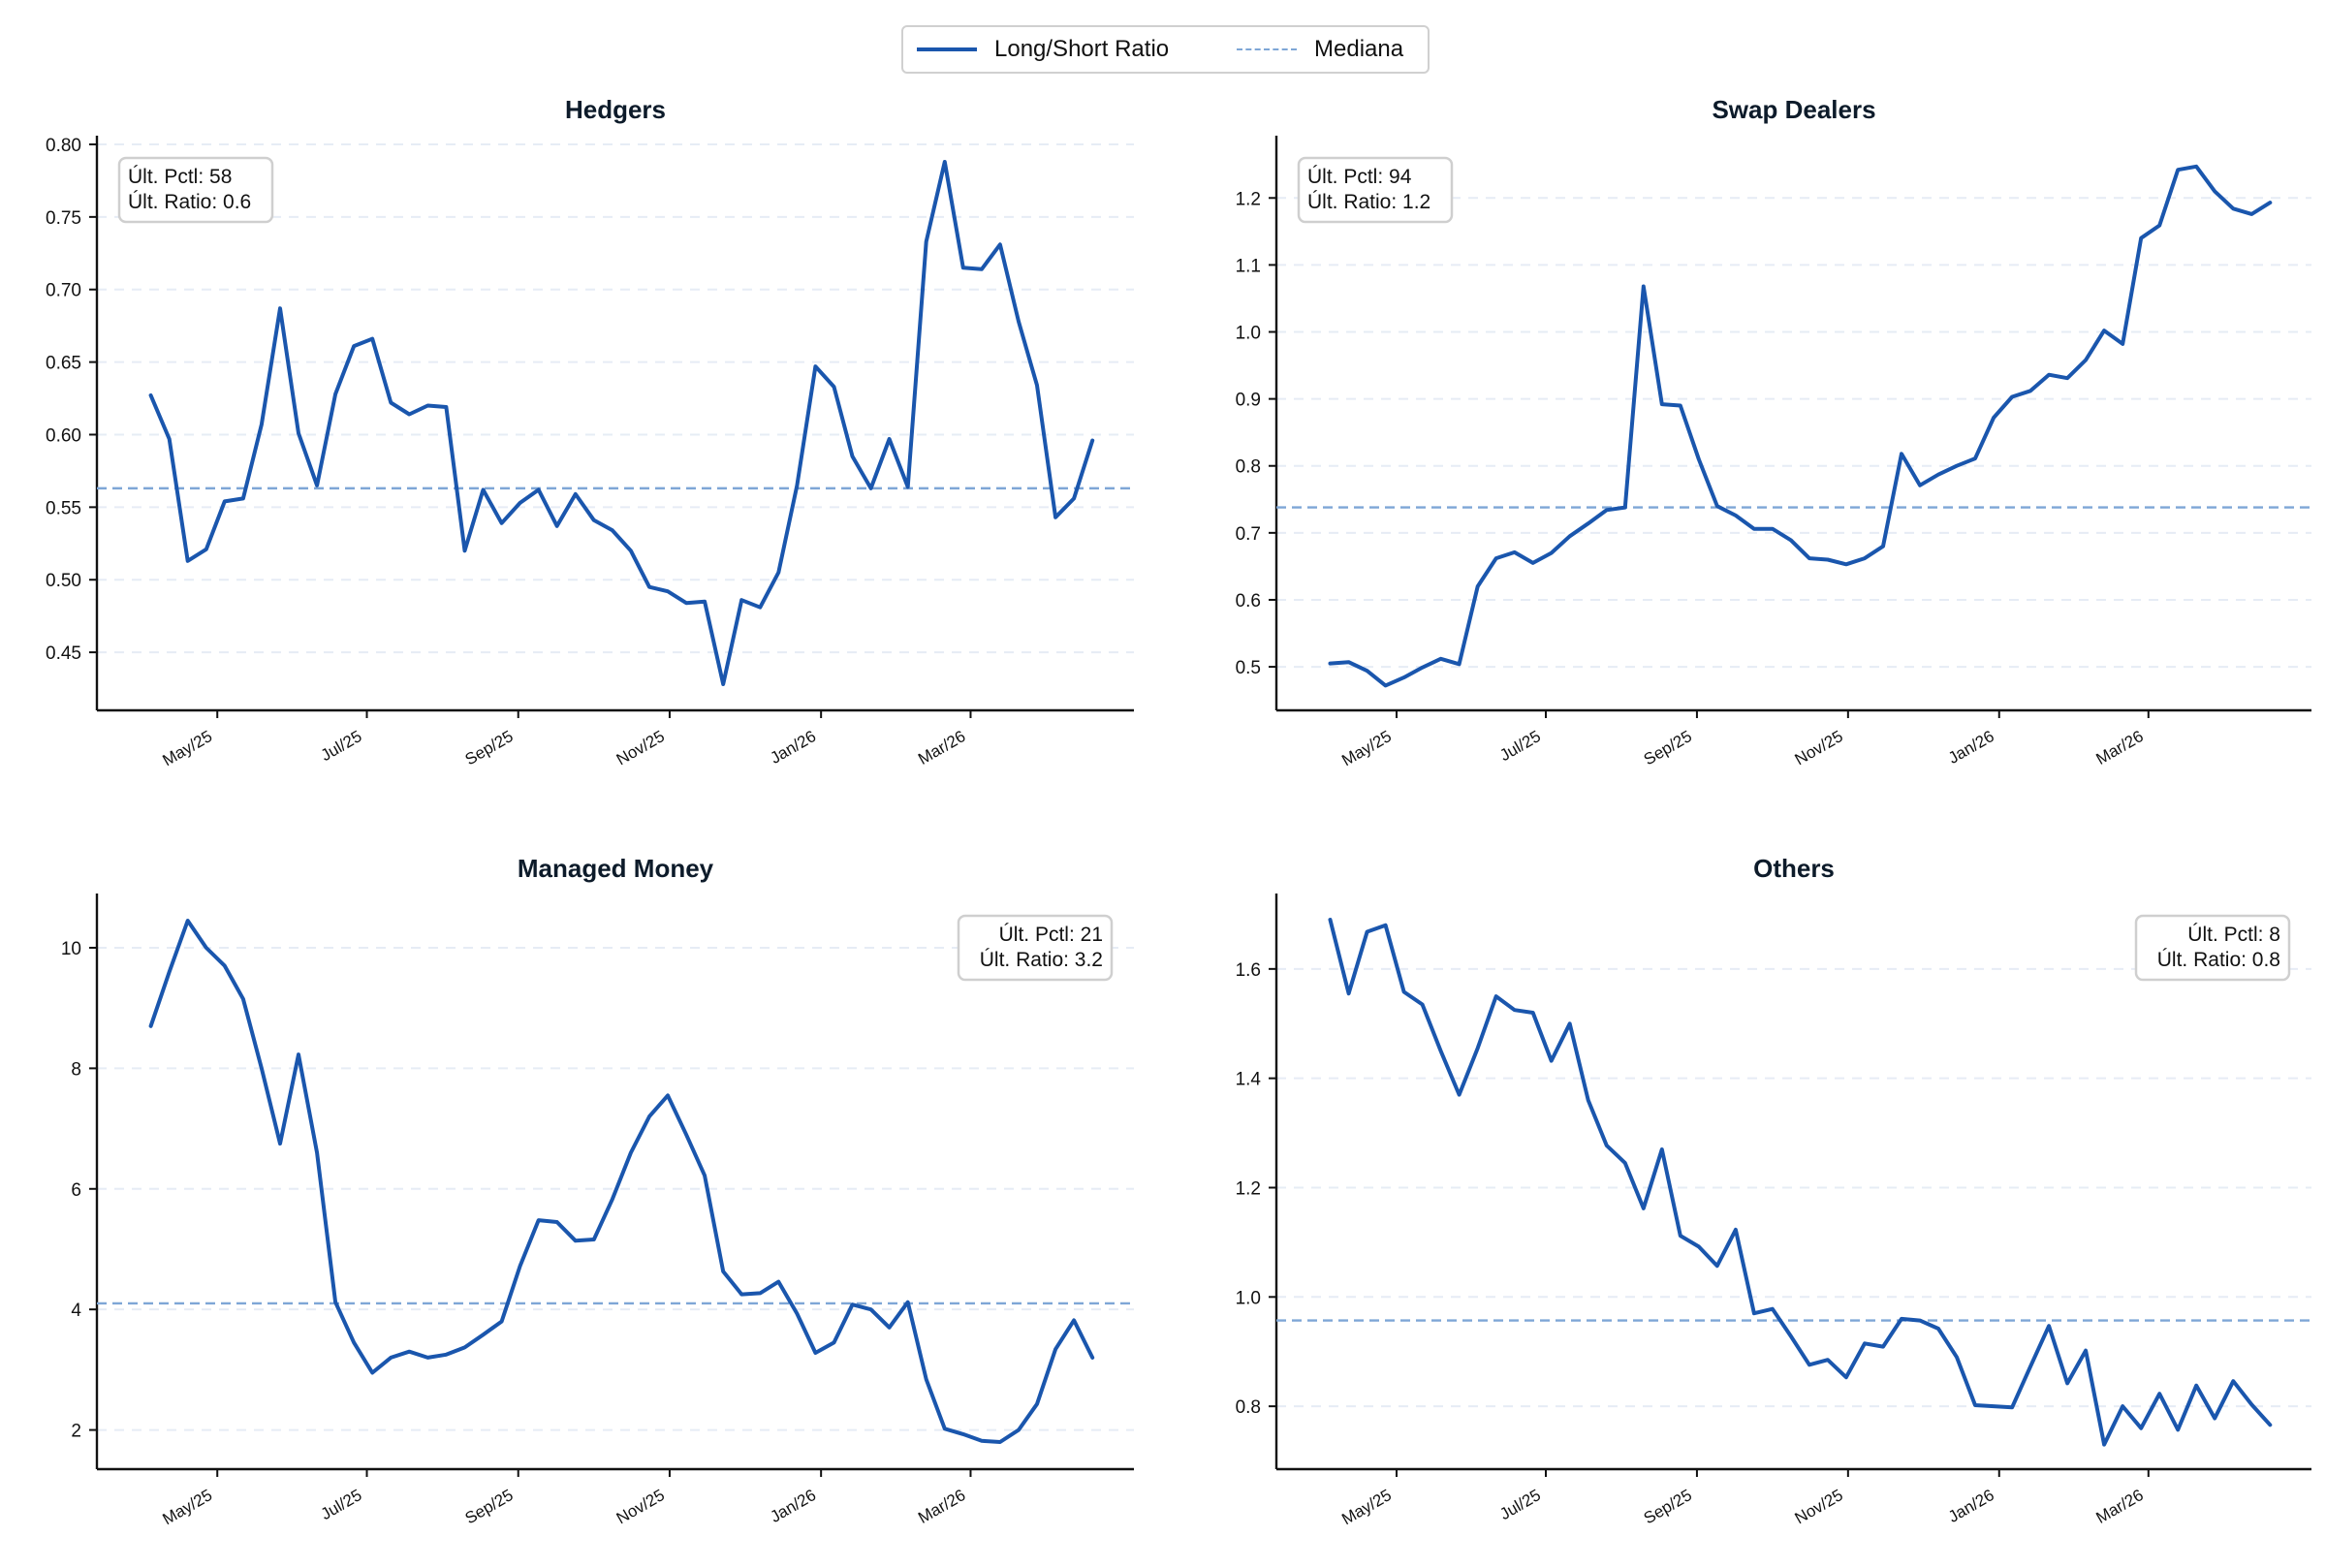 The height and width of the screenshot is (1568, 2326). I want to click on annotation-ratio: Últ. Ratio: 3.2, so click(1041, 960).